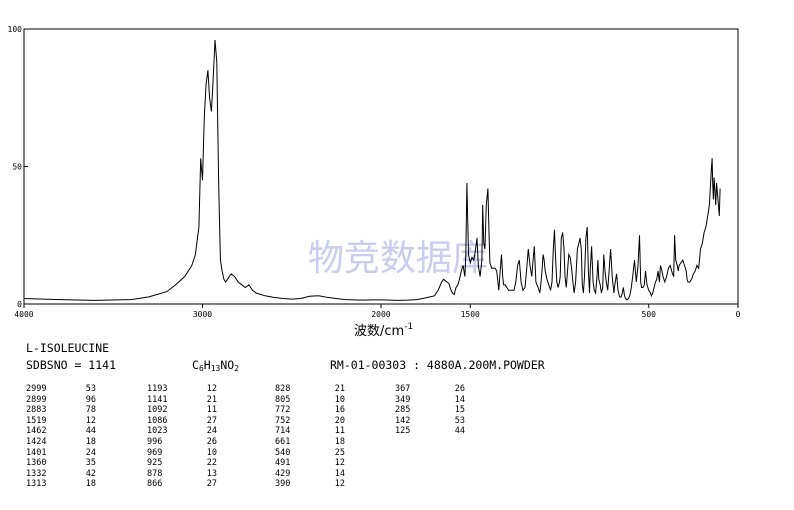 The width and height of the screenshot is (794, 510). I want to click on peak-wavenumber: 2999, so click(36, 389).